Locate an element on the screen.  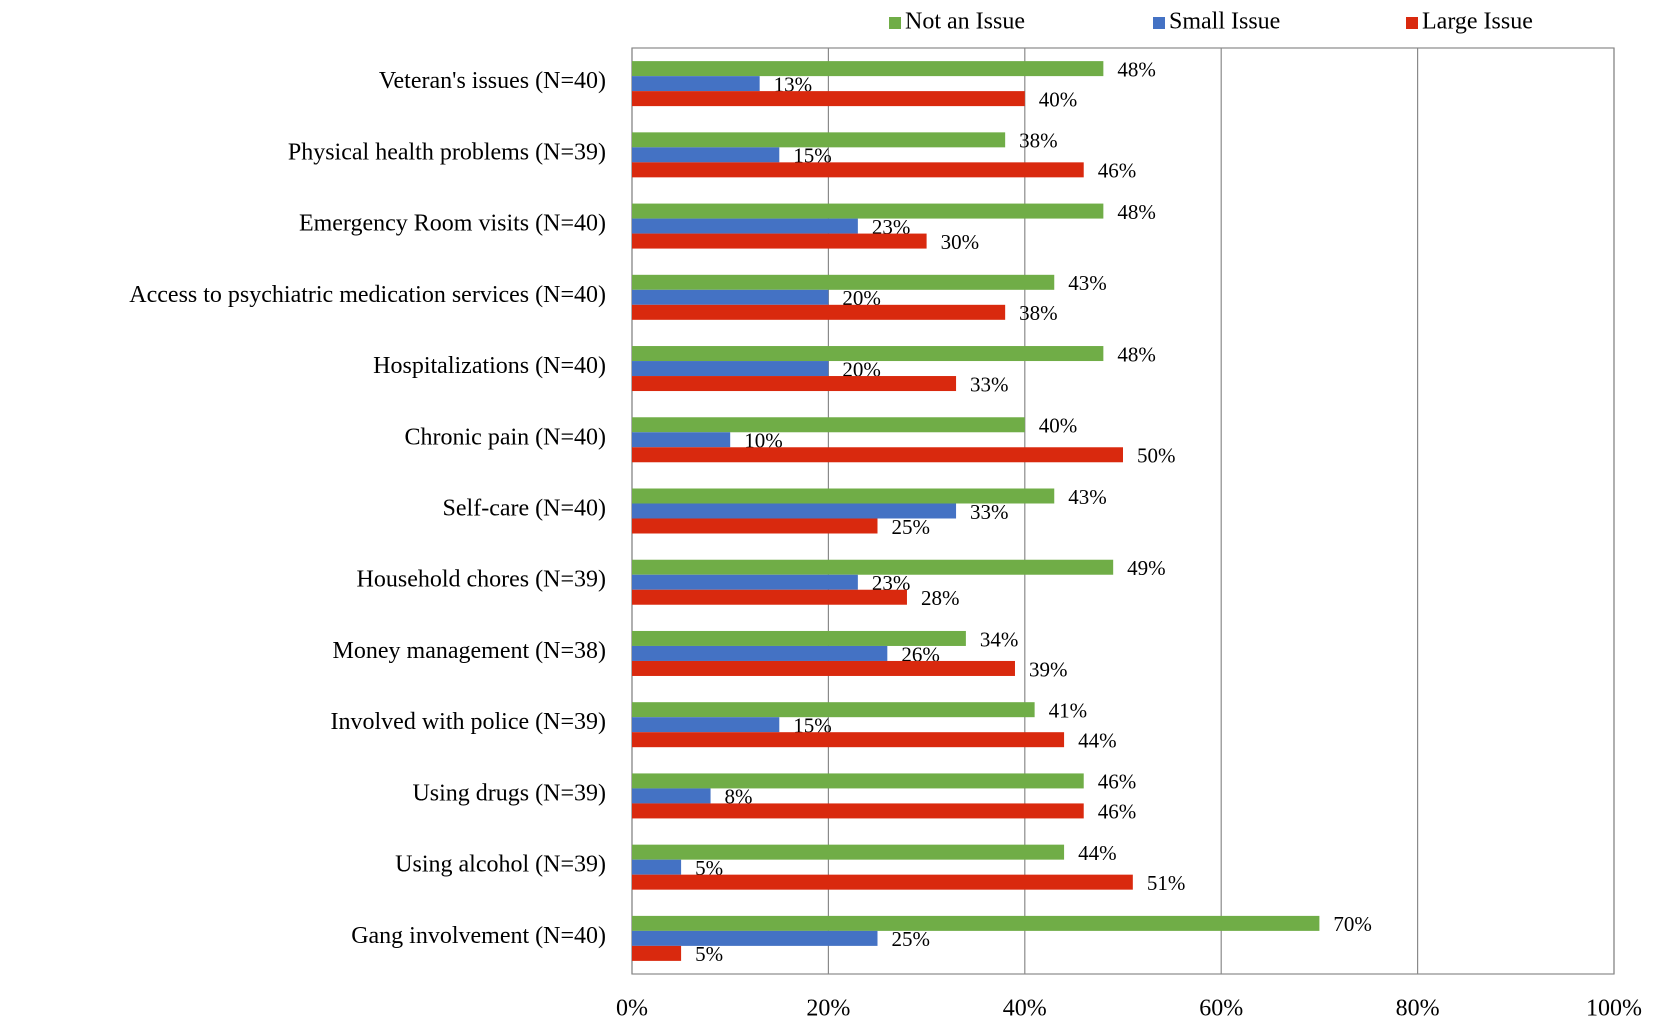
x-tick-label: 20% is located at coordinates (828, 1009).